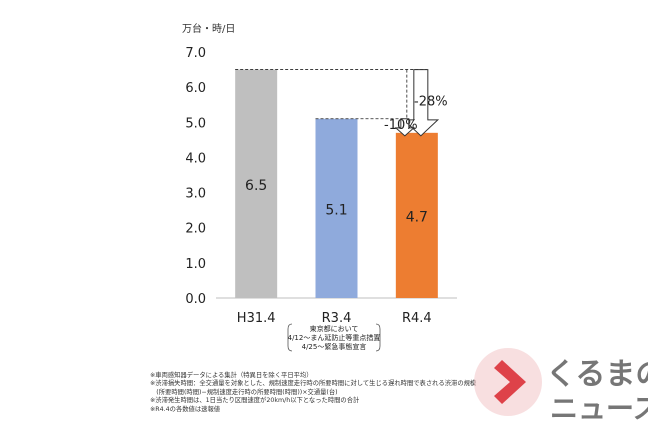 The height and width of the screenshot is (433, 650). I want to click on change-label-10pct: -10%, so click(401, 125).